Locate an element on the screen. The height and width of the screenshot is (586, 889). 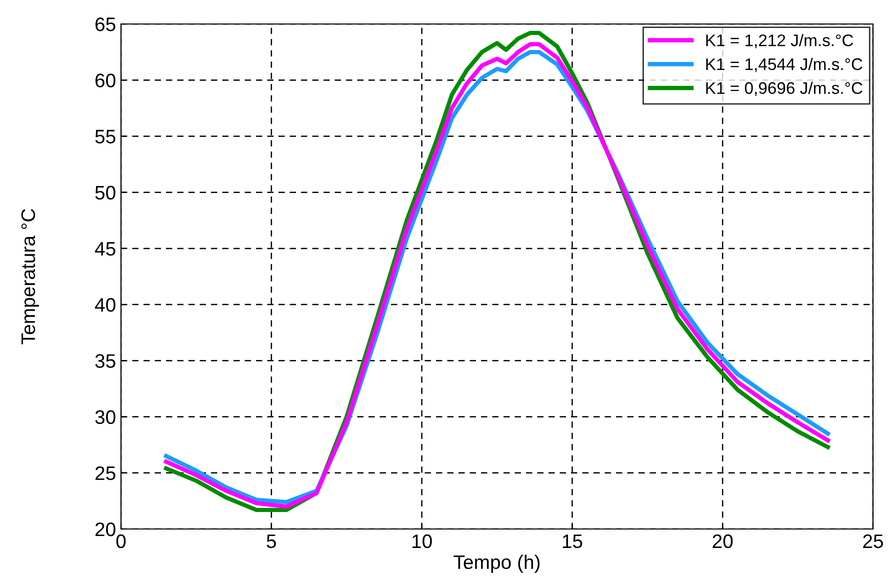
legend-label: K1 = 1,212 J/m.s.°C is located at coordinates (780, 41).